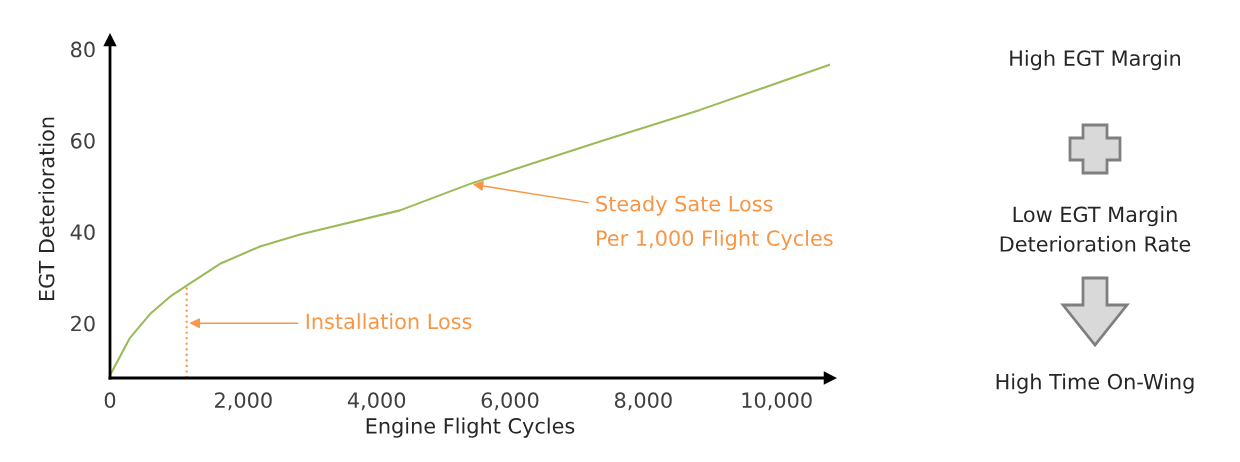 This screenshot has height=462, width=1240. Describe the element at coordinates (1095, 229) in the screenshot. I see `text: Low EGT Margin Deterioration Rate` at that location.